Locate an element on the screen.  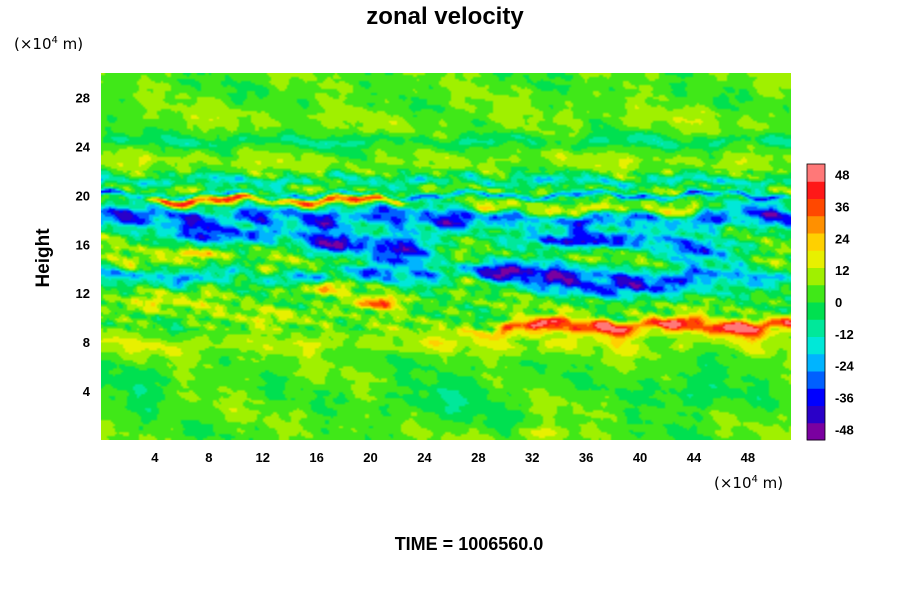
x-tick-label: 48 is located at coordinates (748, 457).